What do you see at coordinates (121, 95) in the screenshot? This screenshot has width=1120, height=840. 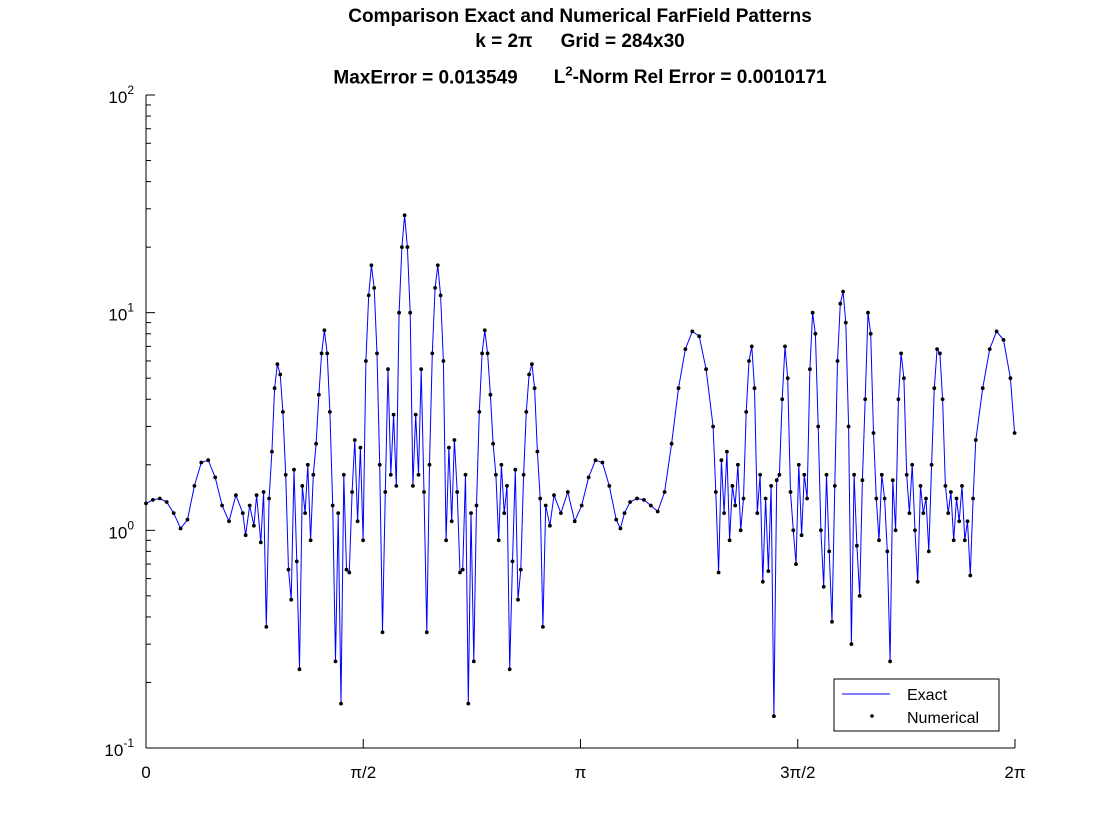 I see `y-tick-label: 102` at bounding box center [121, 95].